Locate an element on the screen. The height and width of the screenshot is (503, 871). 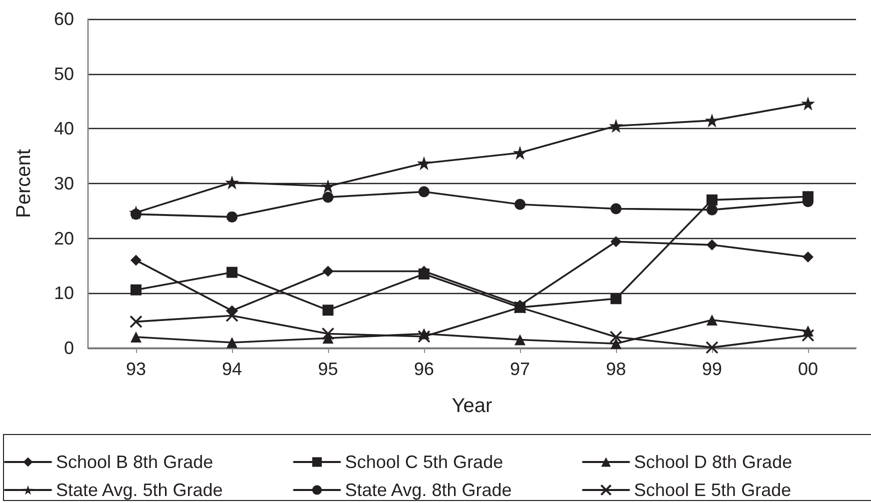
legend-label: School C 5th Grade is located at coordinates (424, 462).